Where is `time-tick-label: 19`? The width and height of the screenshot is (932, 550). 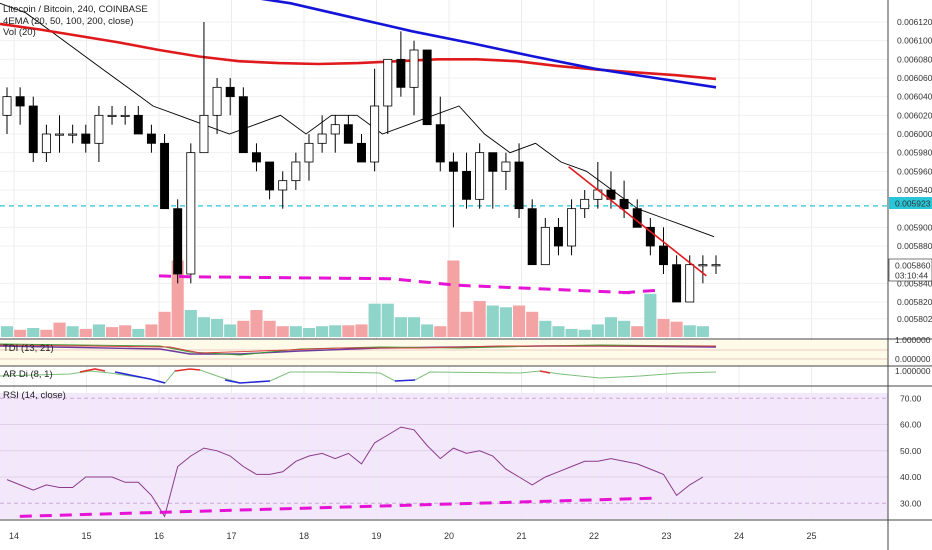
time-tick-label: 19 is located at coordinates (376, 536).